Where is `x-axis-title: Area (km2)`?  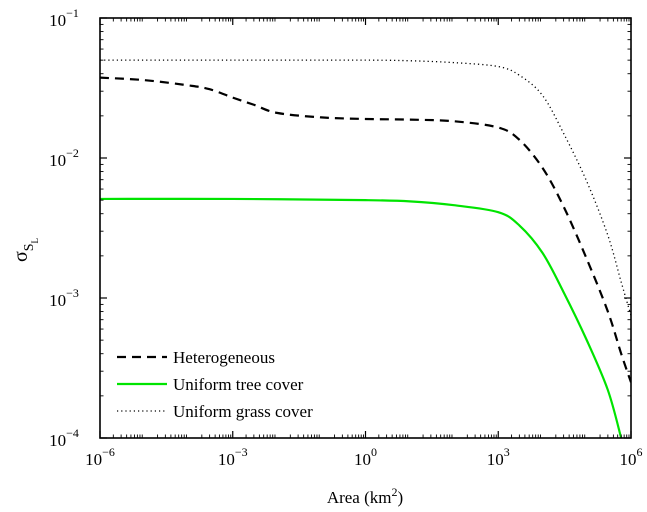
x-axis-title: Area (km2) is located at coordinates (365, 496).